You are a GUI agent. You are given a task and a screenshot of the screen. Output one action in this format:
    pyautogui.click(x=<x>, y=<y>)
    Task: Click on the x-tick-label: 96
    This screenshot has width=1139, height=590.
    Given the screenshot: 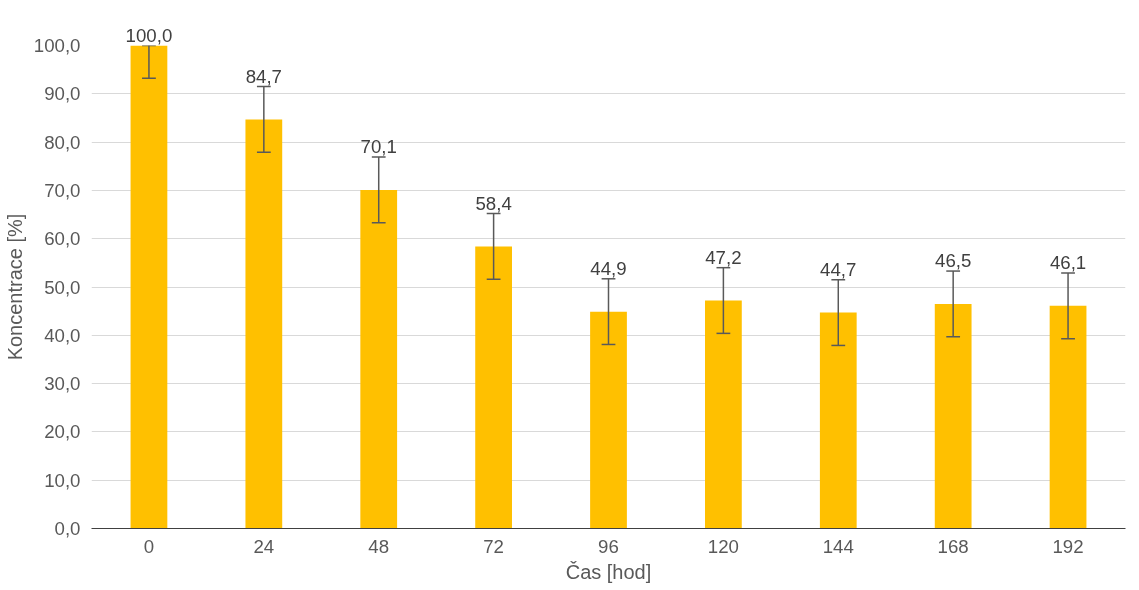 What is the action you would take?
    pyautogui.click(x=608, y=546)
    